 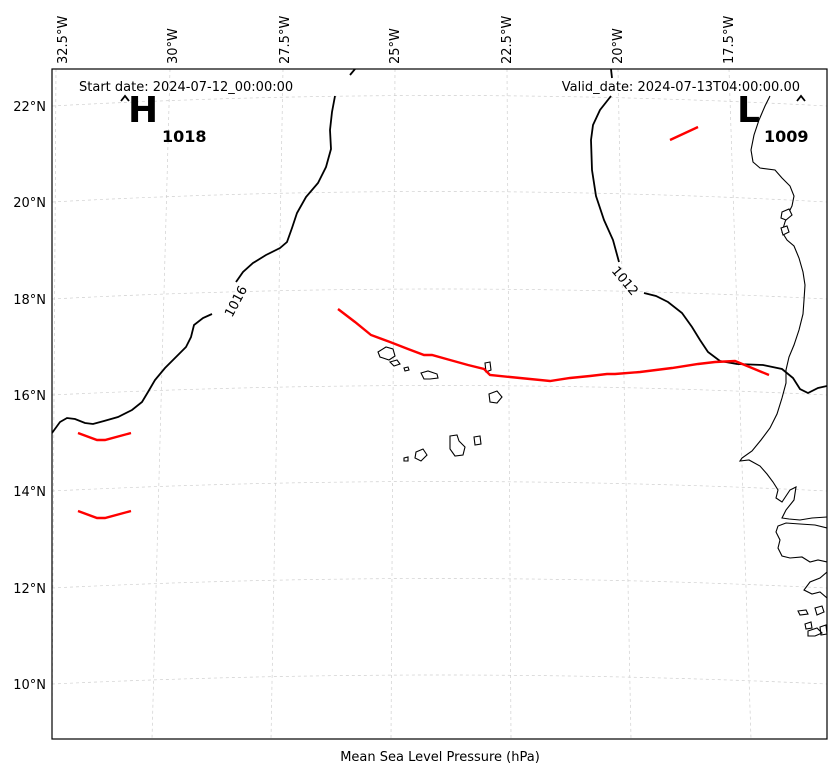 What do you see at coordinates (439, 390) in the screenshot?
I see `parallel-16n` at bounding box center [439, 390].